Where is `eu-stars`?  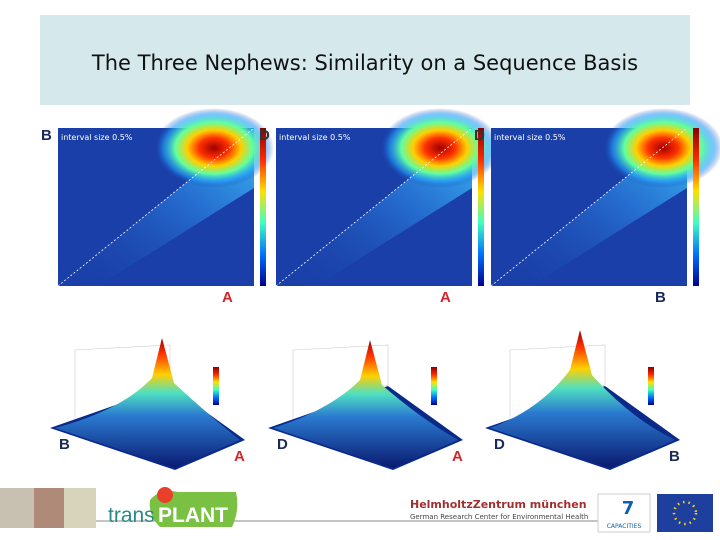 eu-stars is located at coordinates (685, 513).